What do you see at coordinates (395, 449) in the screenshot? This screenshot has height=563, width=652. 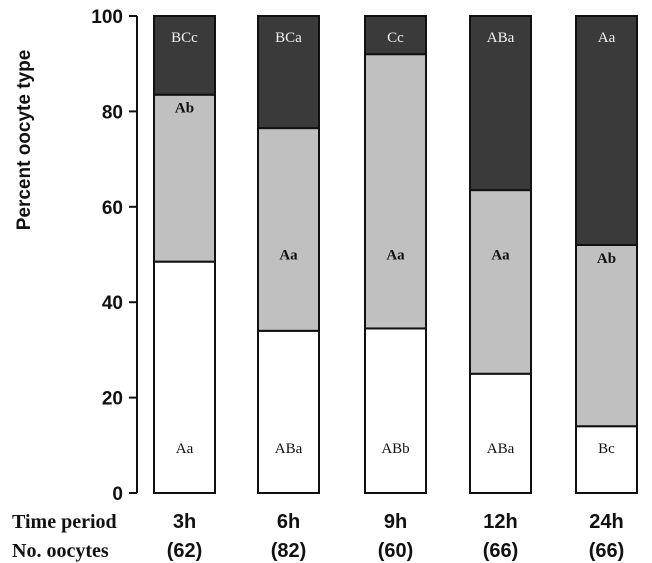 I see `bar-segment-label: ABb` at bounding box center [395, 449].